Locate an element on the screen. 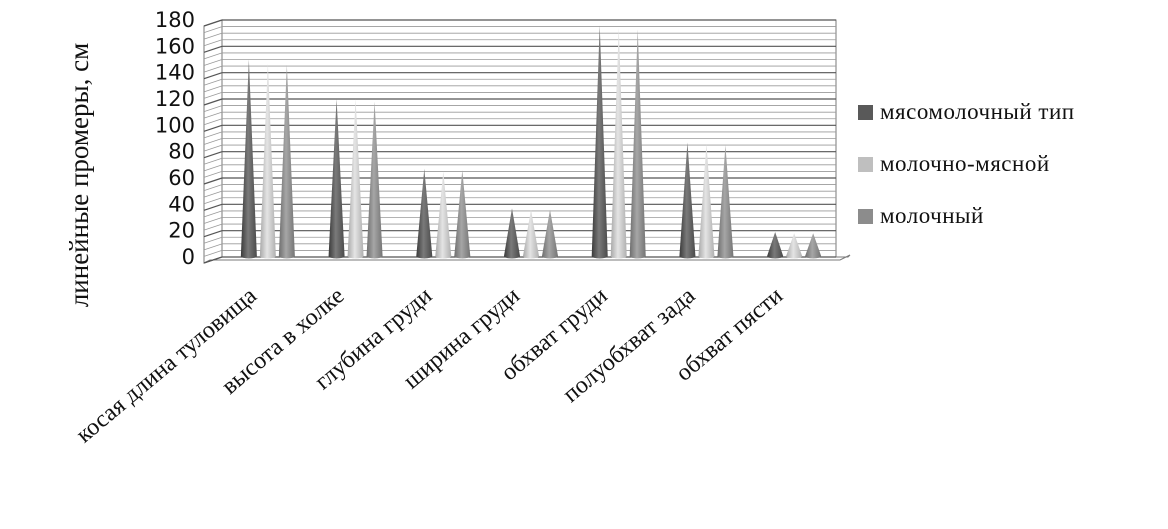 The width and height of the screenshot is (1168, 529). y-tick-label: 60 is located at coordinates (181, 178).